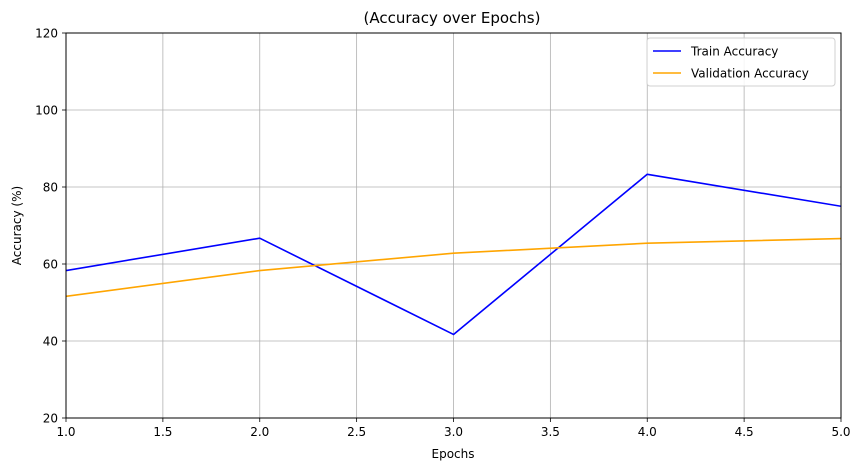 The width and height of the screenshot is (861, 470). I want to click on x-tick-label: 2.5, so click(356, 432).